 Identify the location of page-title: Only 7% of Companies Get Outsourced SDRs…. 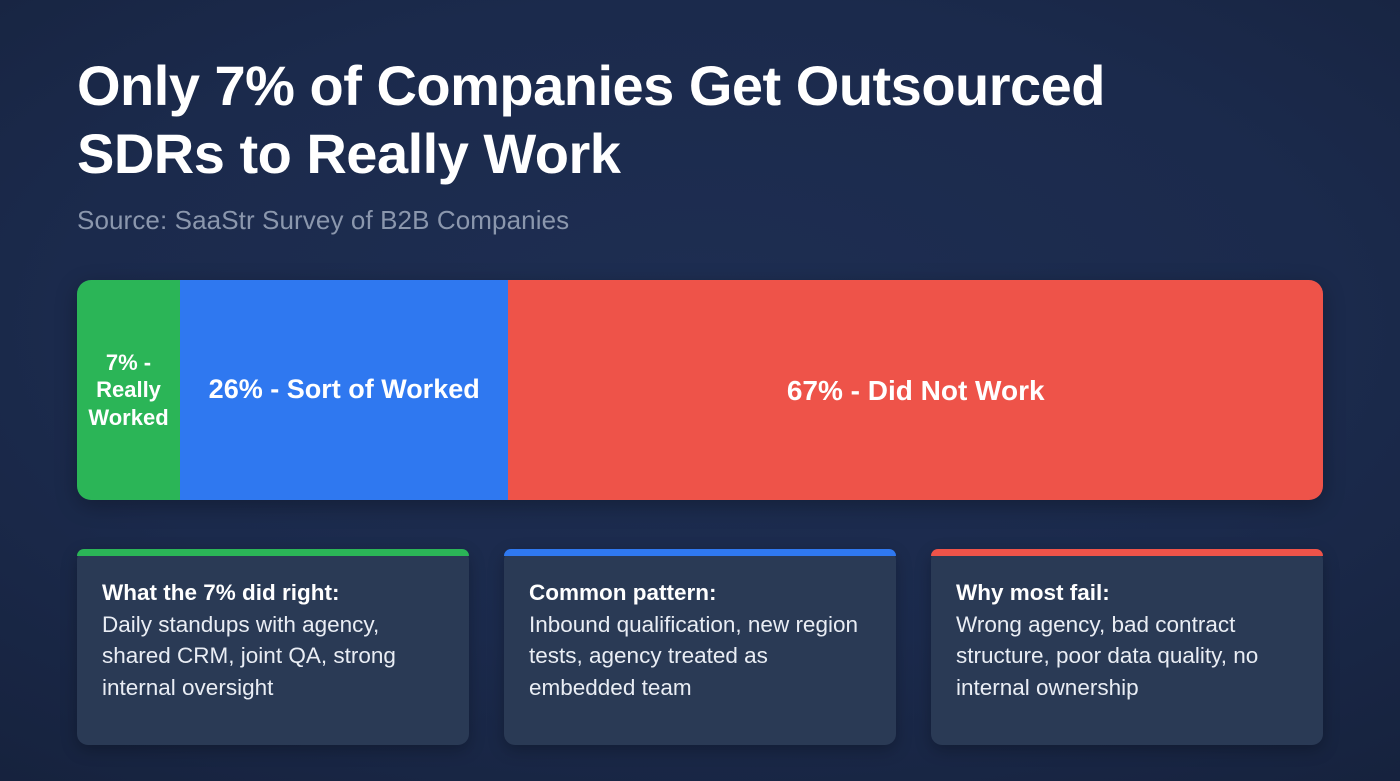
(591, 120).